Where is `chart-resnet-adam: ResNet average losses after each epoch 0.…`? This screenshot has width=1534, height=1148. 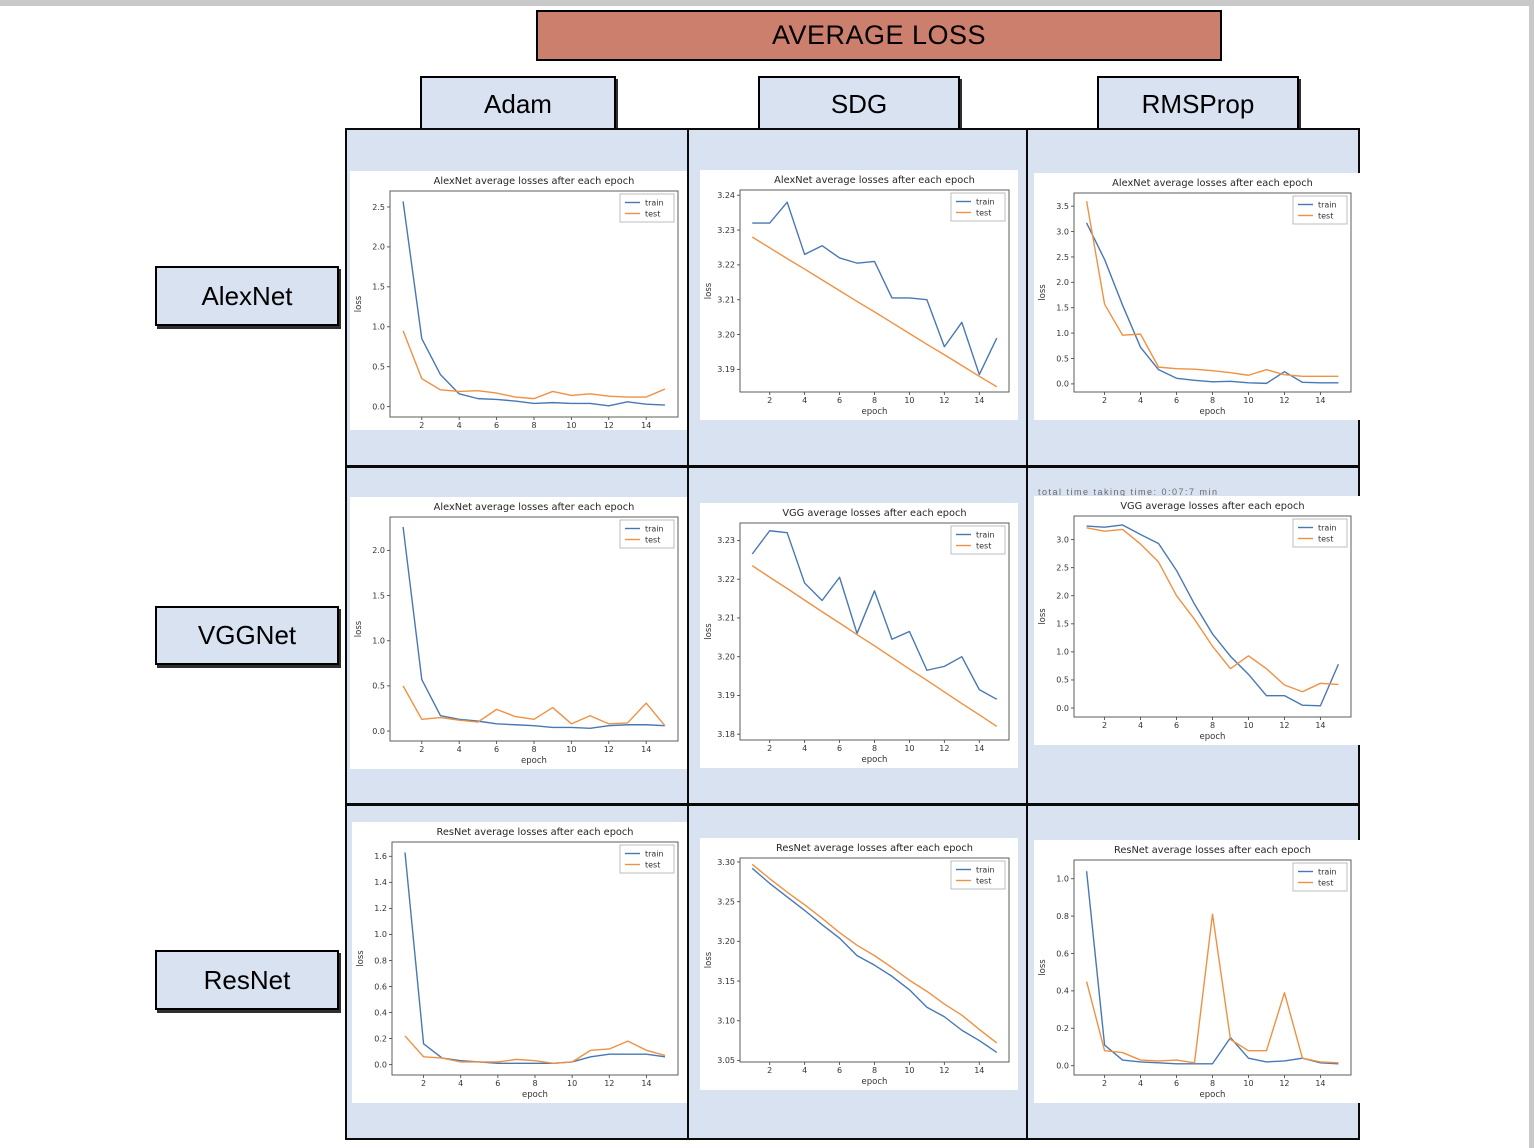
chart-resnet-adam: ResNet average losses after each epoch 0.… is located at coordinates (519, 962).